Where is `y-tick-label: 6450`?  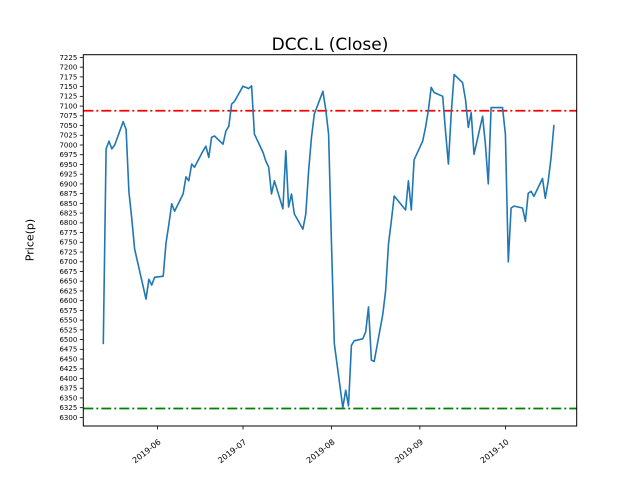 y-tick-label: 6450 is located at coordinates (68, 359).